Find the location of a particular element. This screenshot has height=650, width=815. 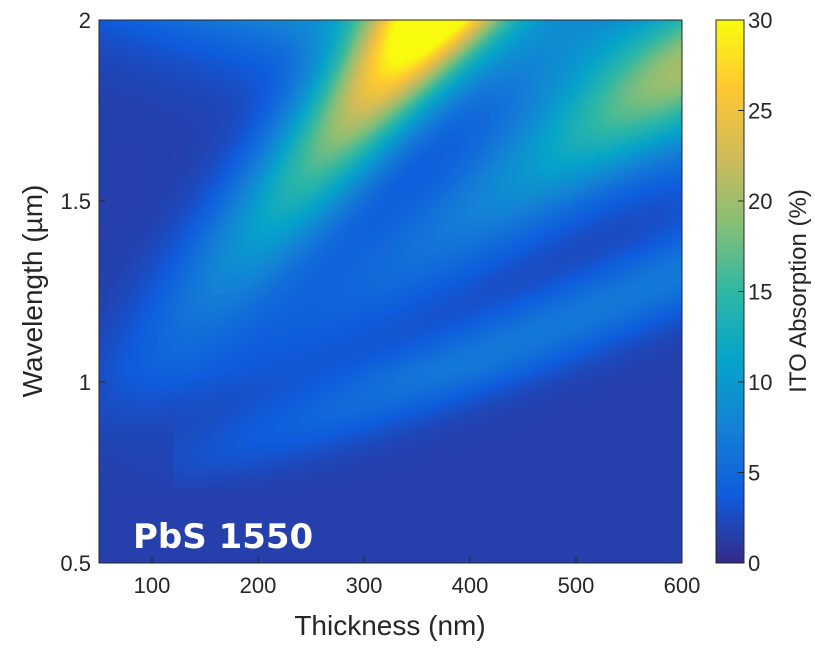

x-tick-label: 400 is located at coordinates (470, 585).